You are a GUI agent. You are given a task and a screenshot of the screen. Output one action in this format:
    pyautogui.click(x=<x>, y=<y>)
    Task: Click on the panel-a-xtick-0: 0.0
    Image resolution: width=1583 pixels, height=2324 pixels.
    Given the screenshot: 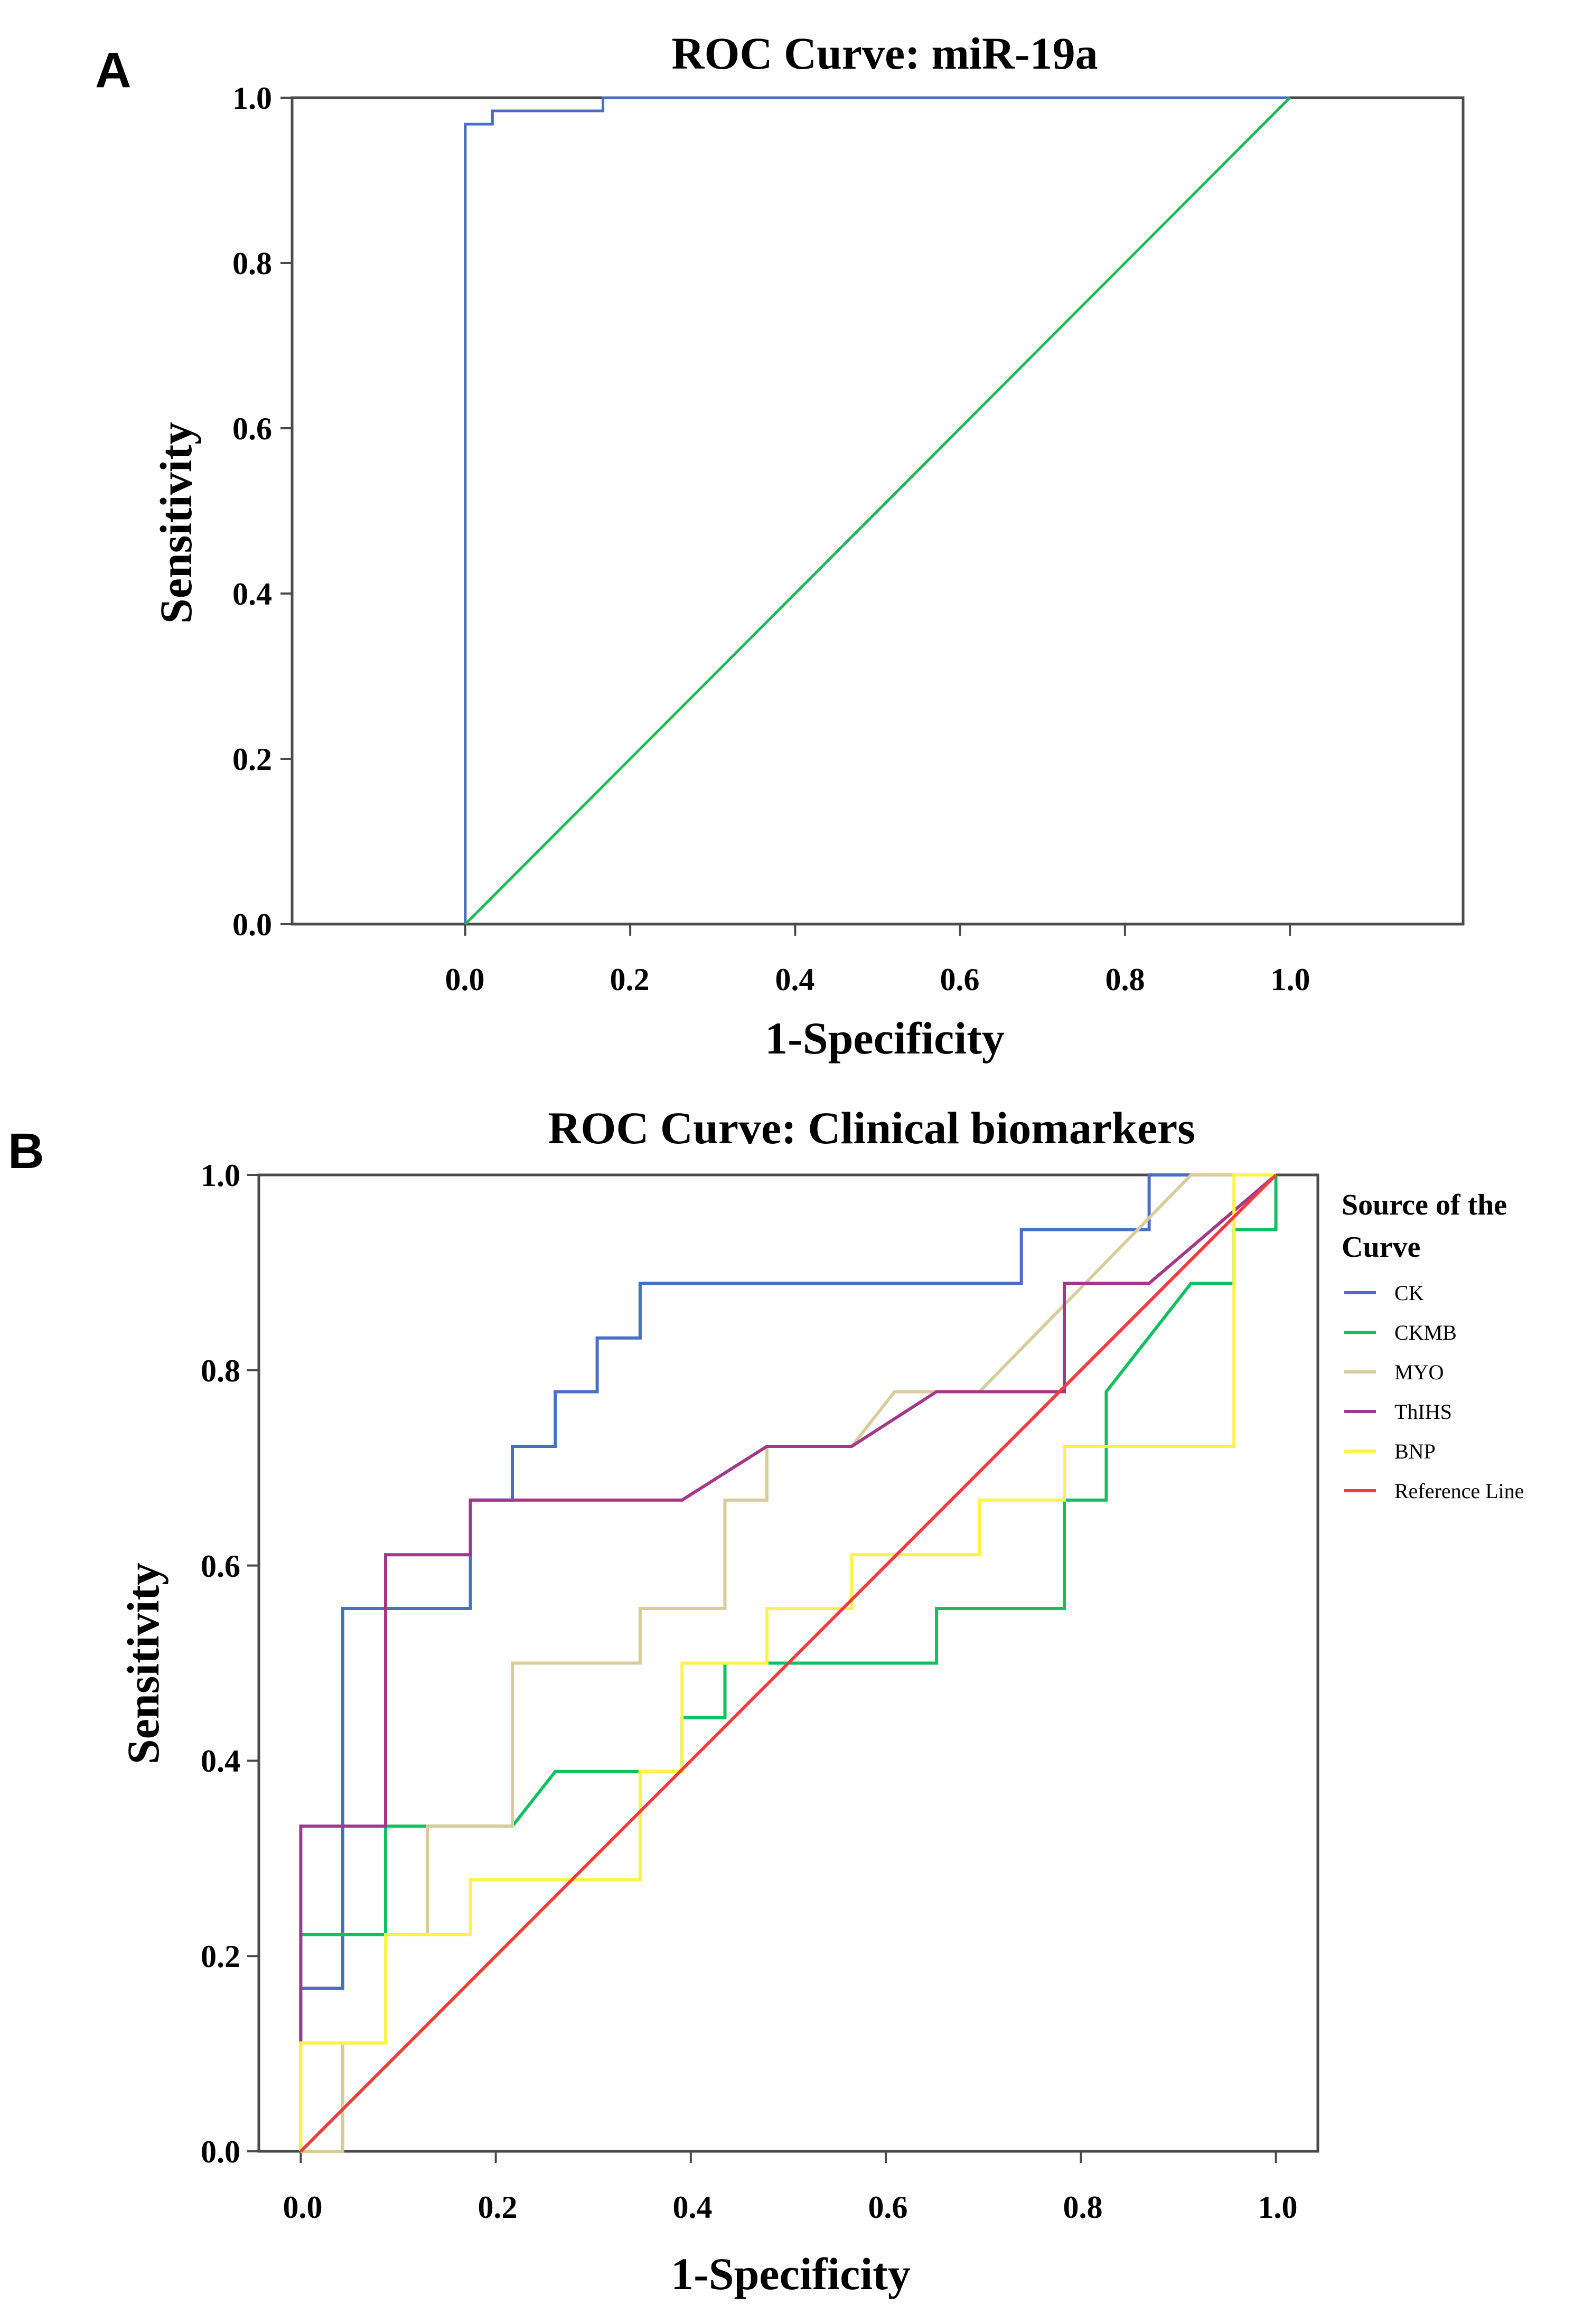 What is the action you would take?
    pyautogui.click(x=465, y=980)
    